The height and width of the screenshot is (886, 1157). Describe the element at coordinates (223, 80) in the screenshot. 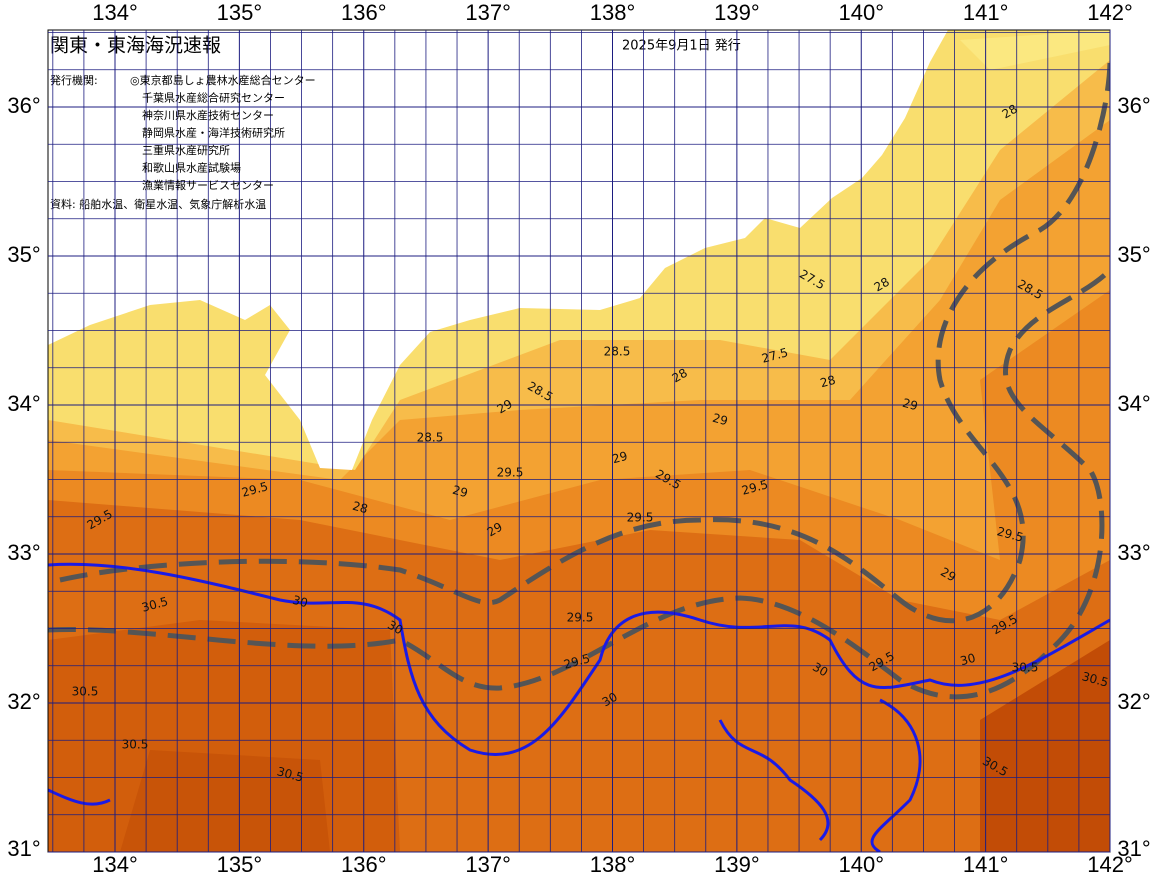

I see `publisher: ◎東京都島しょ農林水産総合センター` at that location.